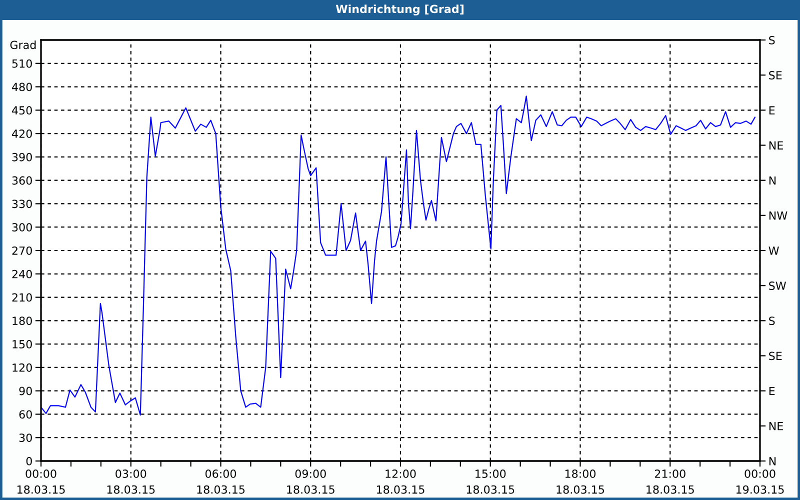 This screenshot has height=500, width=800. I want to click on y-tick-label: 60, so click(25, 414).